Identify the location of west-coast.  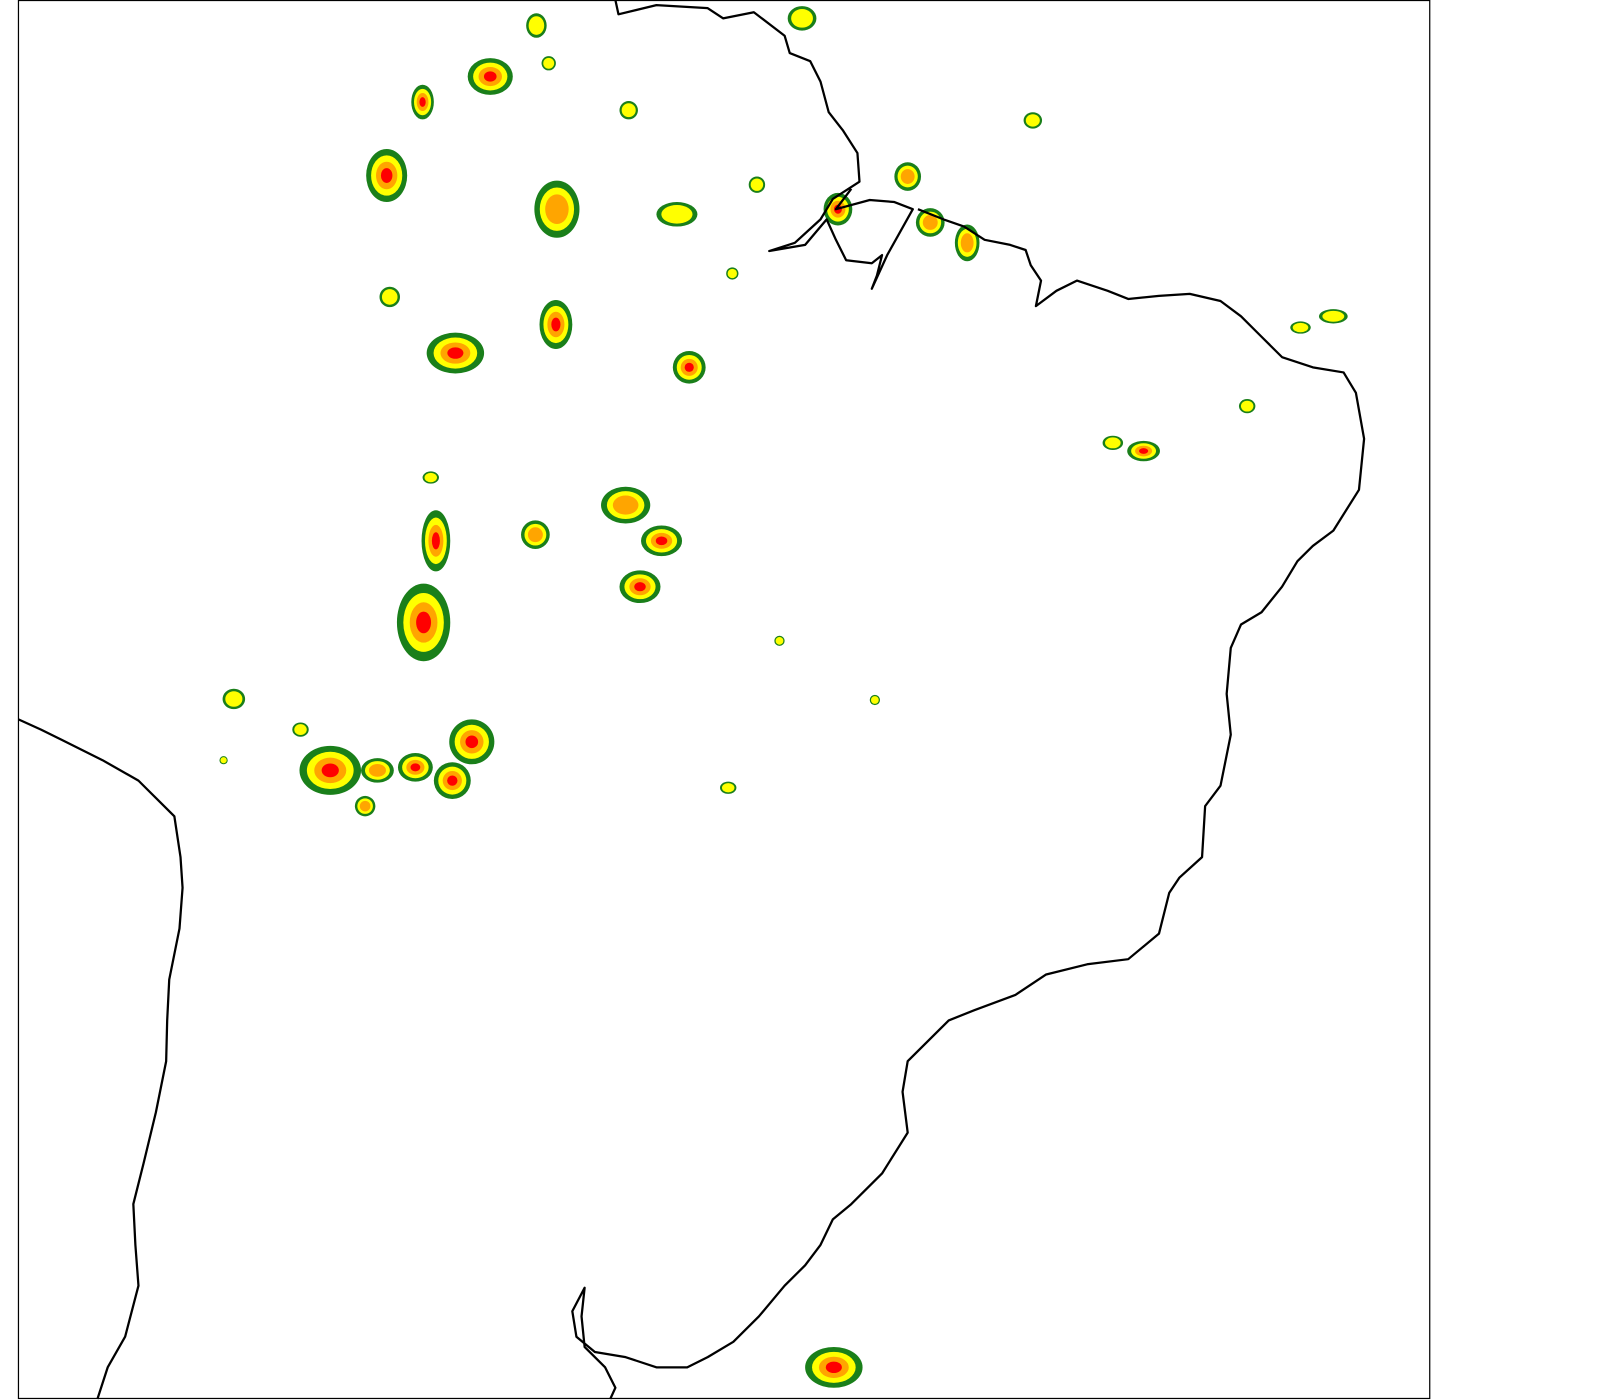
(100, 1059).